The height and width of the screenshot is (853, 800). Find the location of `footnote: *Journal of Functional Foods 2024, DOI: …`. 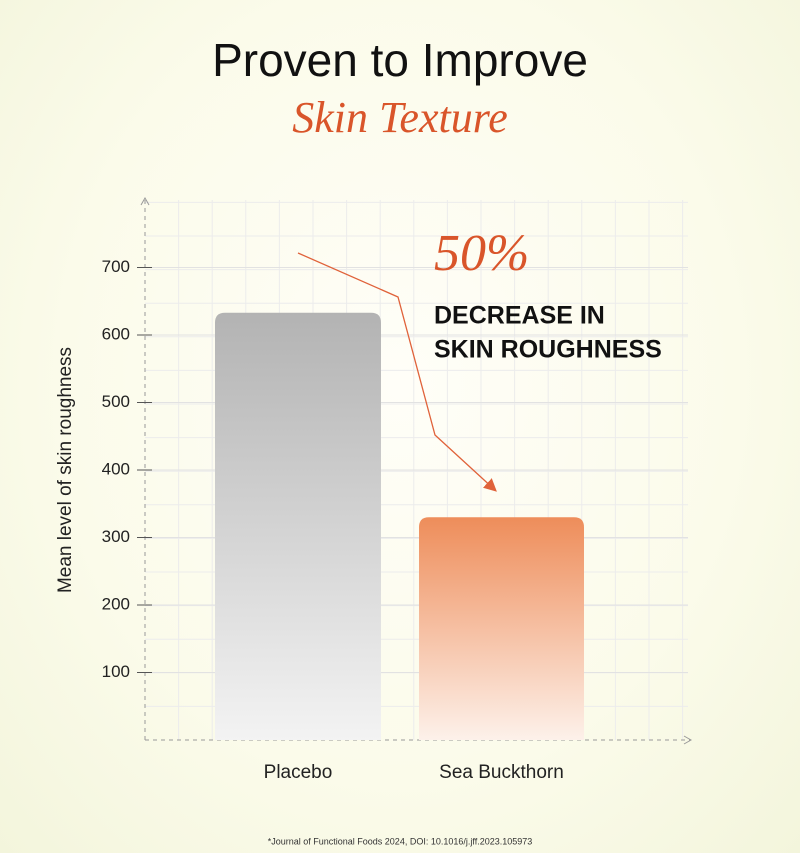

footnote: *Journal of Functional Foods 2024, DOI: … is located at coordinates (400, 841).